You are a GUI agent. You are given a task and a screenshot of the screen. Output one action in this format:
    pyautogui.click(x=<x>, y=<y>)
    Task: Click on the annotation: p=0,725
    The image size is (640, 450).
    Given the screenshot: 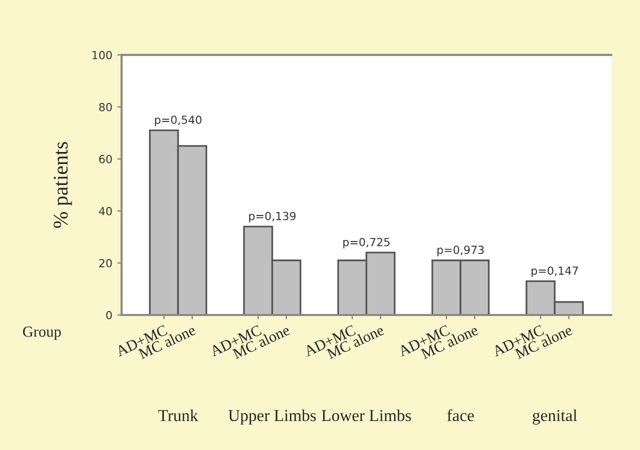 What is the action you would take?
    pyautogui.click(x=366, y=243)
    